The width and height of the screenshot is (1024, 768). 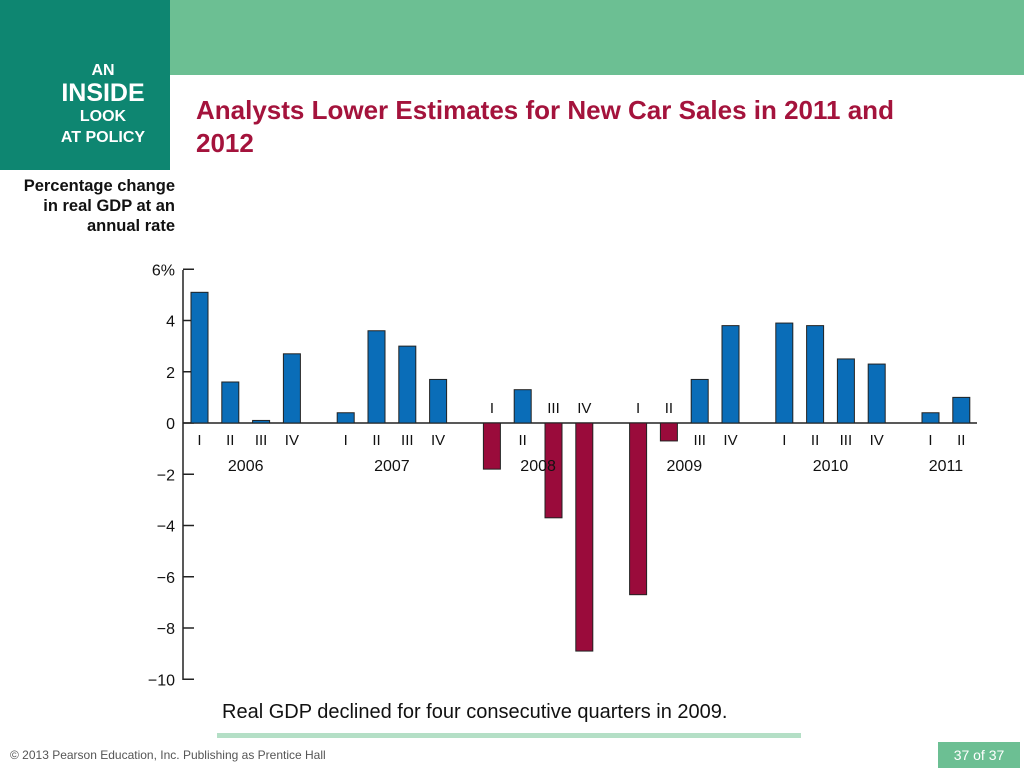 What do you see at coordinates (103, 70) in the screenshot?
I see `badge-line-1: AN` at bounding box center [103, 70].